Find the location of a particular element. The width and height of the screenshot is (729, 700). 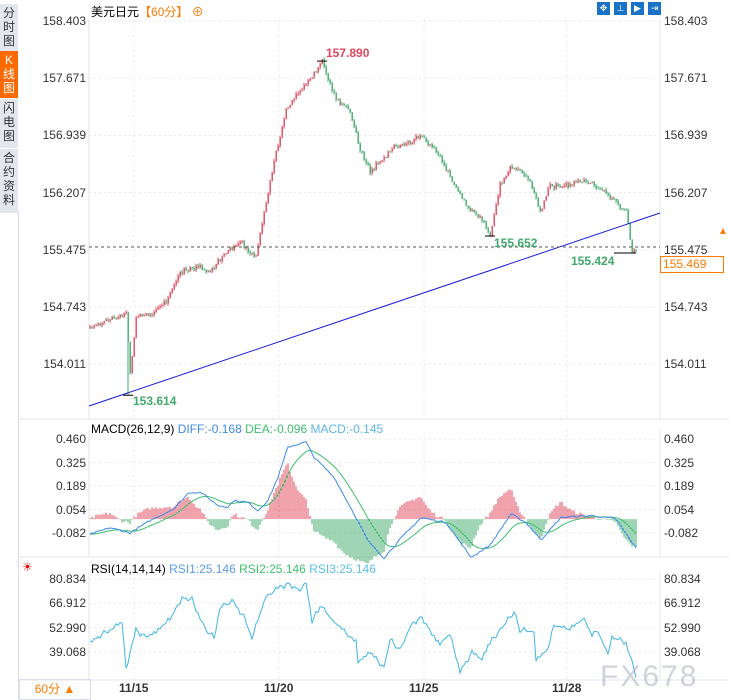

rsi-settings-icon: ☀ is located at coordinates (27, 567).